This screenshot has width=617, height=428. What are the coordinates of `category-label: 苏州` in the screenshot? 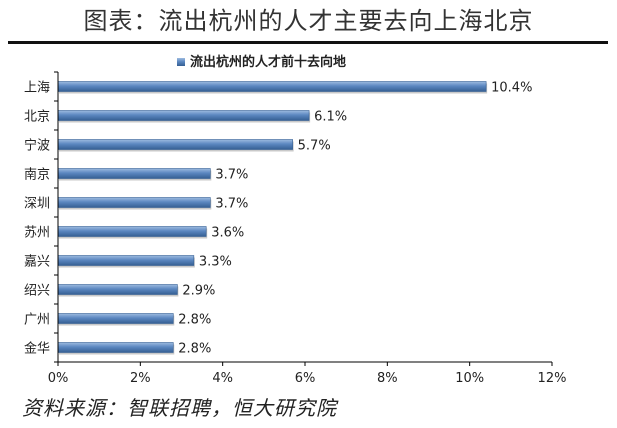 It's located at (37, 233).